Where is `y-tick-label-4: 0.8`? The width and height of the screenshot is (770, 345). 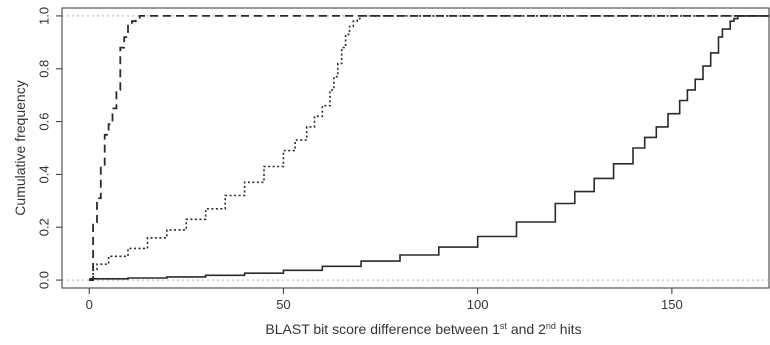
y-tick-label-4: 0.8 is located at coordinates (44, 69).